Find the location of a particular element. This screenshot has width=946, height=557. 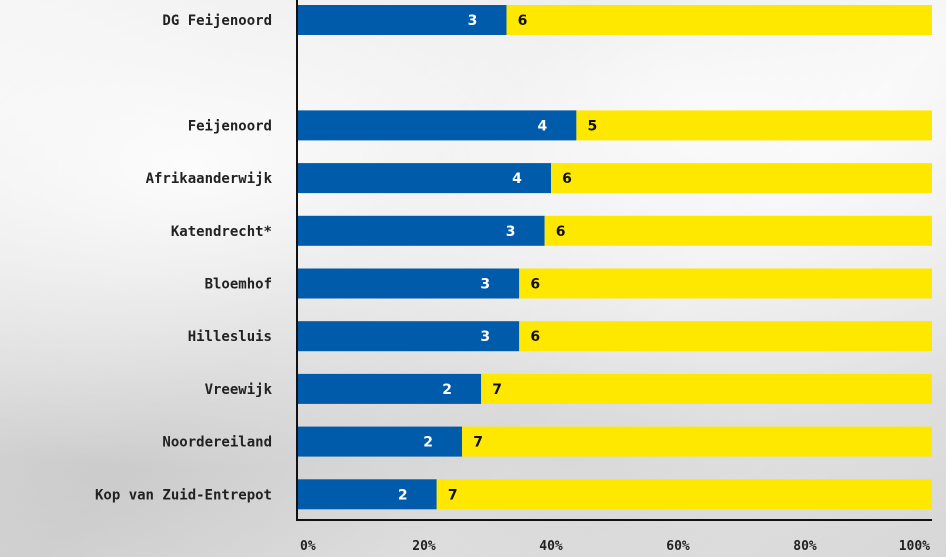

x-tick-label: 80% is located at coordinates (805, 546).